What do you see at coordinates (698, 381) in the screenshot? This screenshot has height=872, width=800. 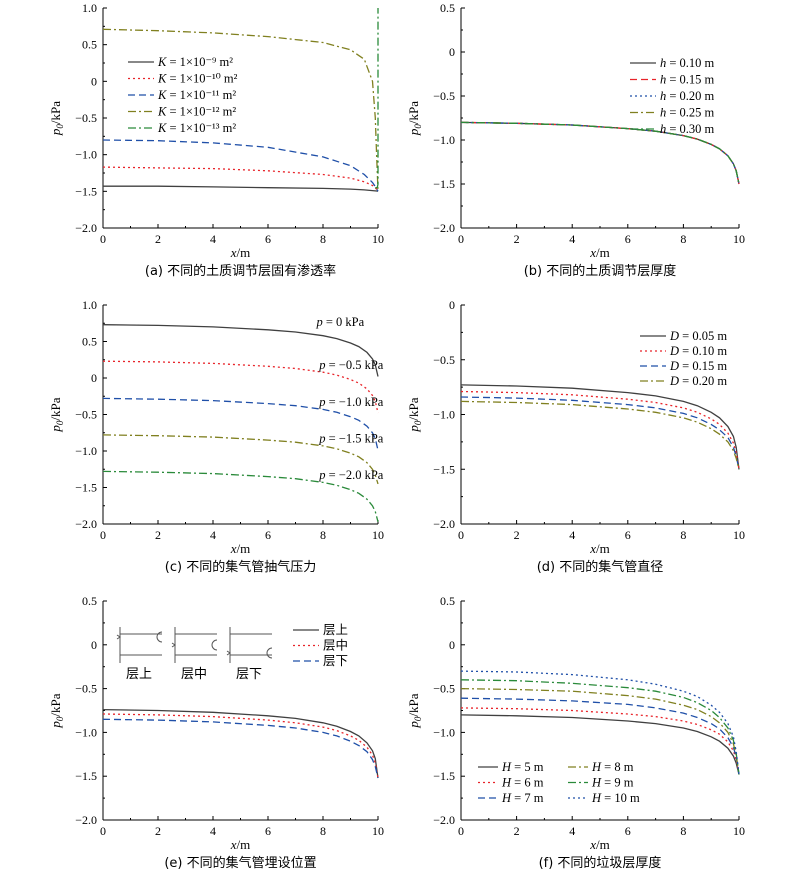 I see `legend-label: D = 0.20 m` at bounding box center [698, 381].